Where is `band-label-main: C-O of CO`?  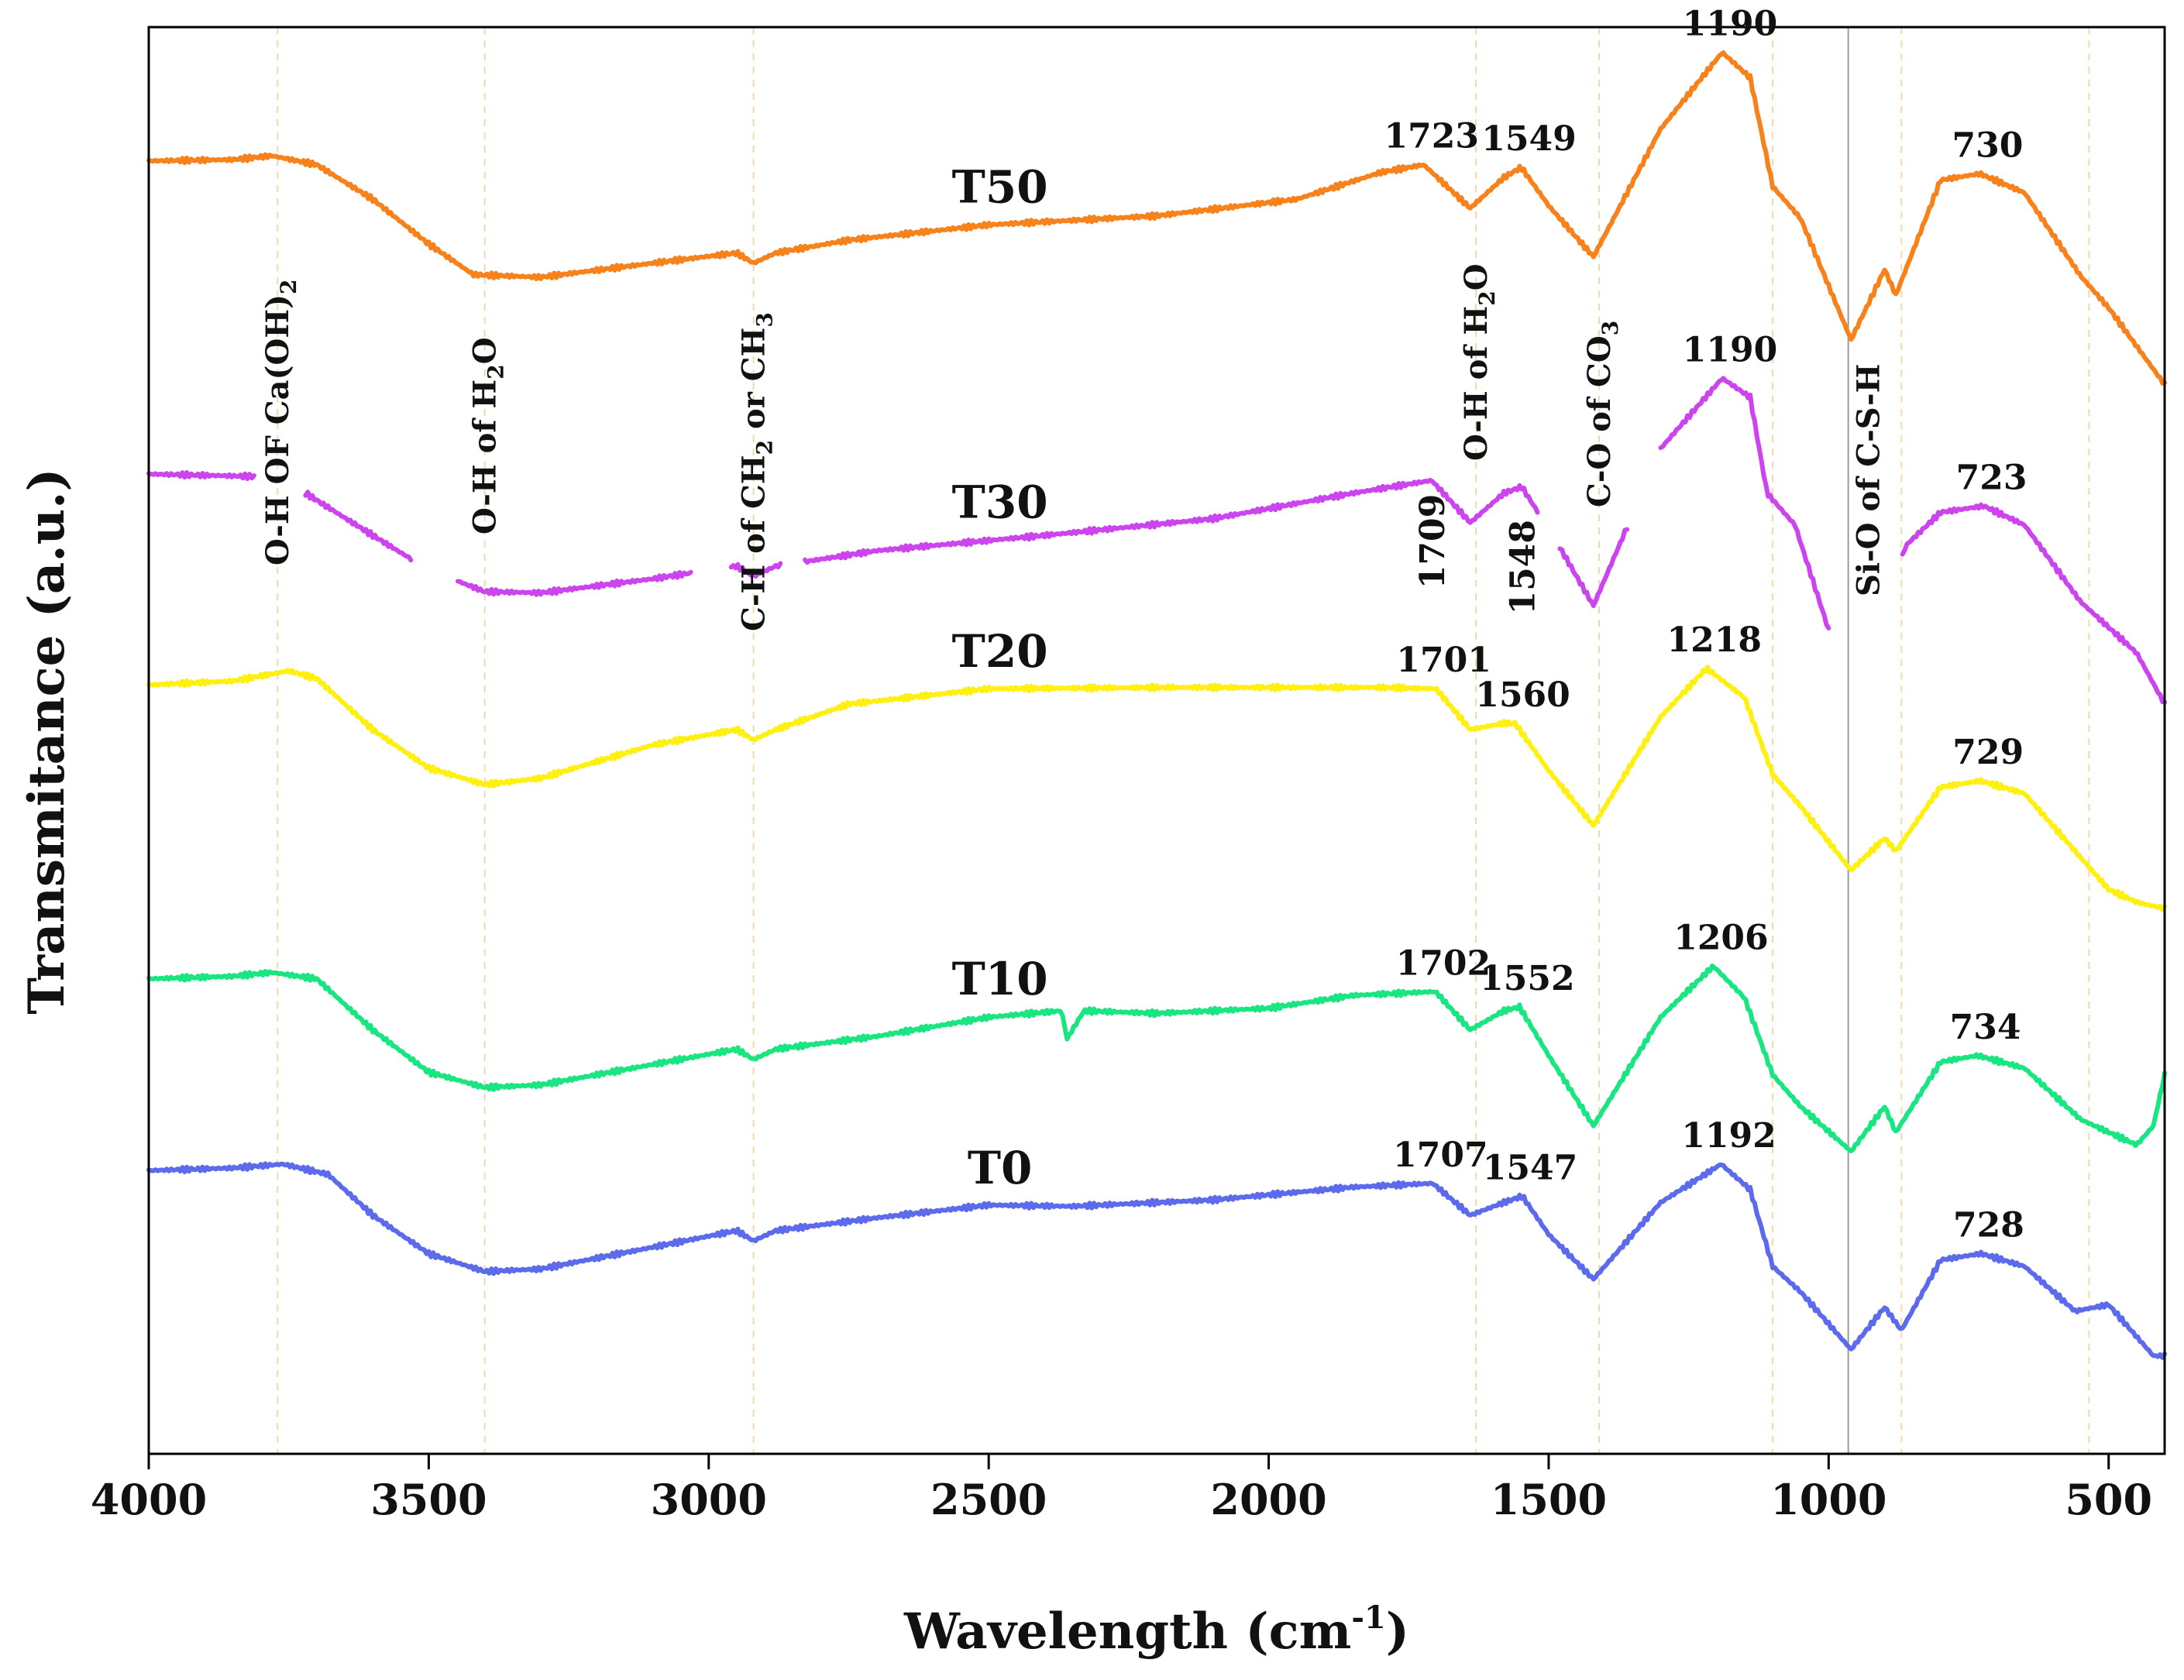
band-label-main: C-O of CO is located at coordinates (1599, 421).